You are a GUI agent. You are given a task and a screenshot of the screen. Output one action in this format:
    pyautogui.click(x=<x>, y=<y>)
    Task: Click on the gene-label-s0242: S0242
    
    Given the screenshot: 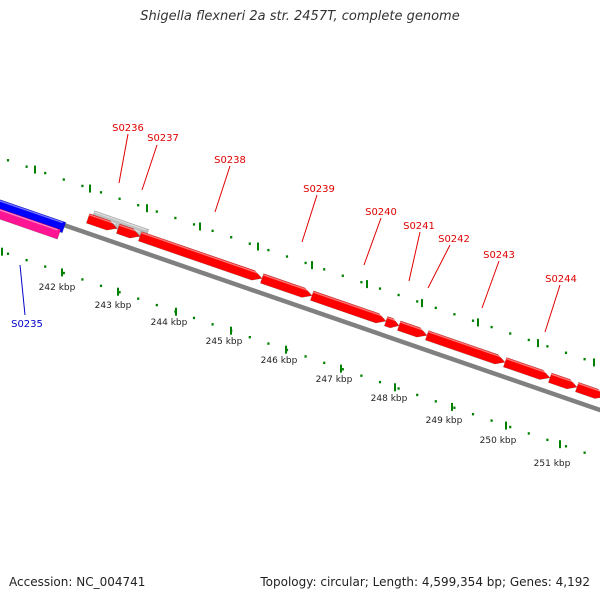 What is the action you would take?
    pyautogui.click(x=454, y=239)
    